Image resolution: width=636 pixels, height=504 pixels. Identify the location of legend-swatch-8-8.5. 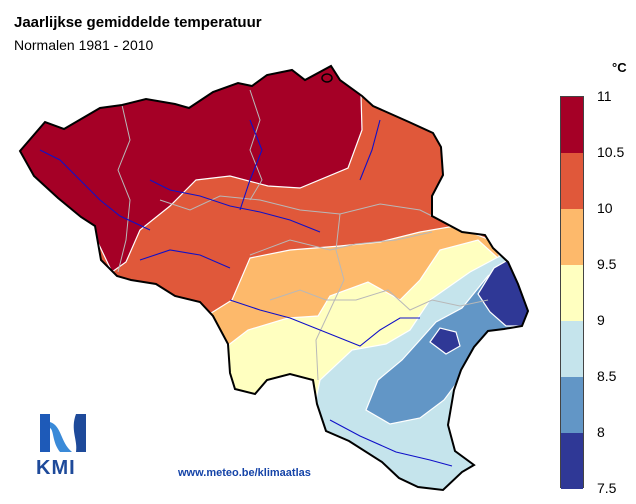
(572, 405).